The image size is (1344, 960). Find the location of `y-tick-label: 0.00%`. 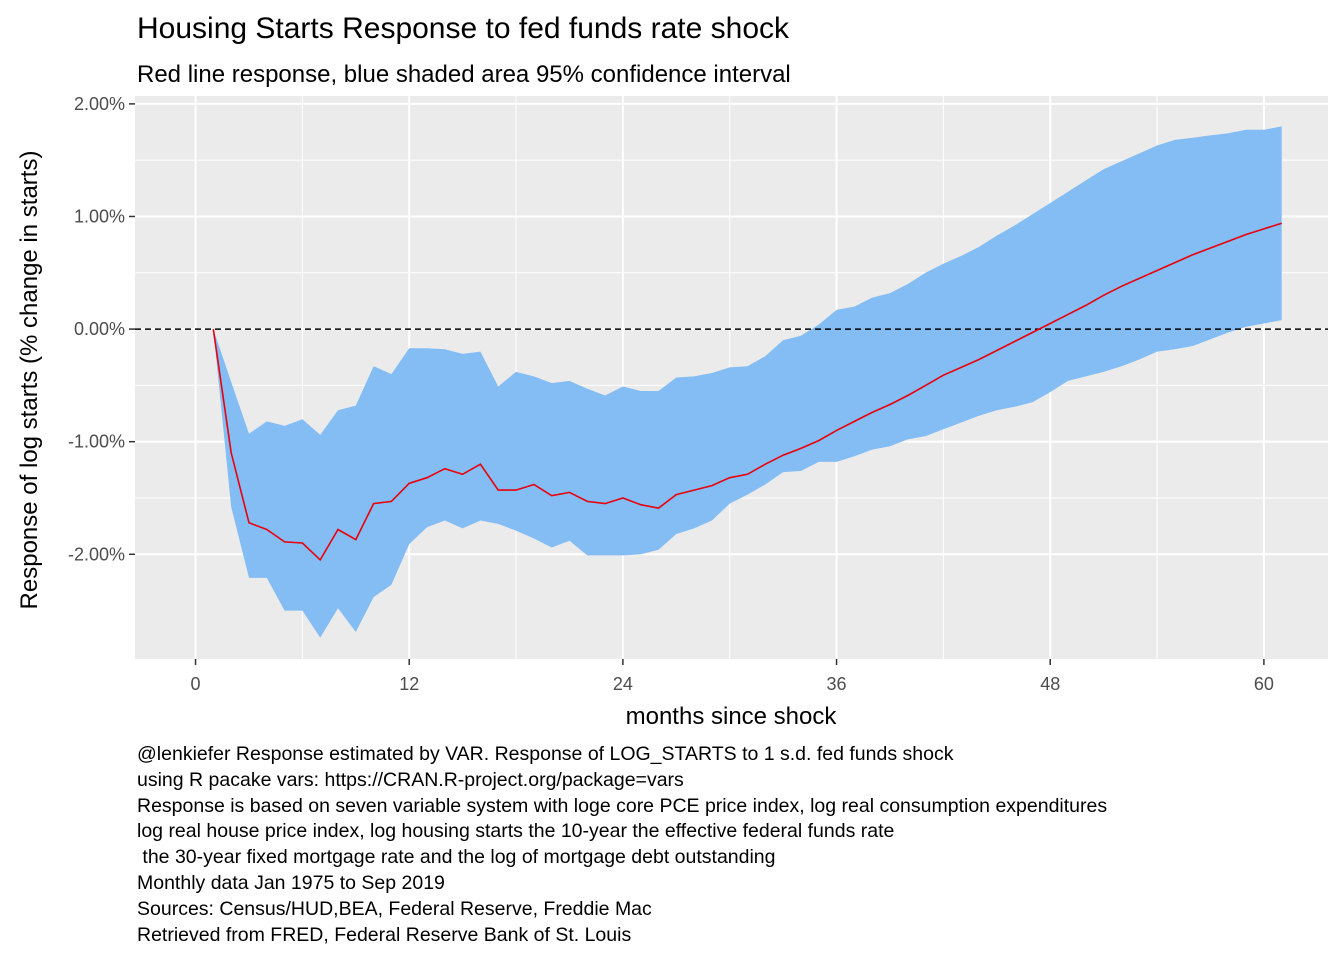

y-tick-label: 0.00% is located at coordinates (99, 329).